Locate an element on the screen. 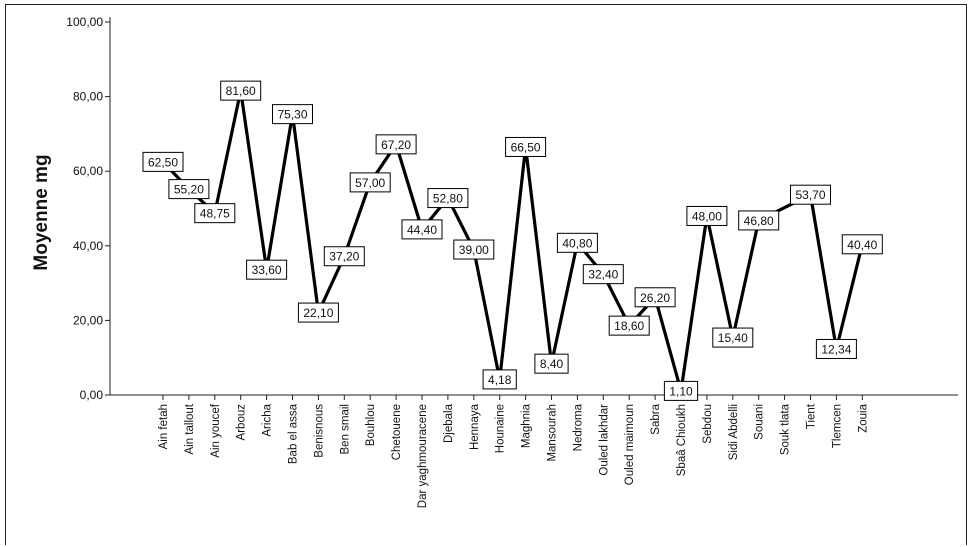  data-label-text: 32,40 is located at coordinates (603, 275).